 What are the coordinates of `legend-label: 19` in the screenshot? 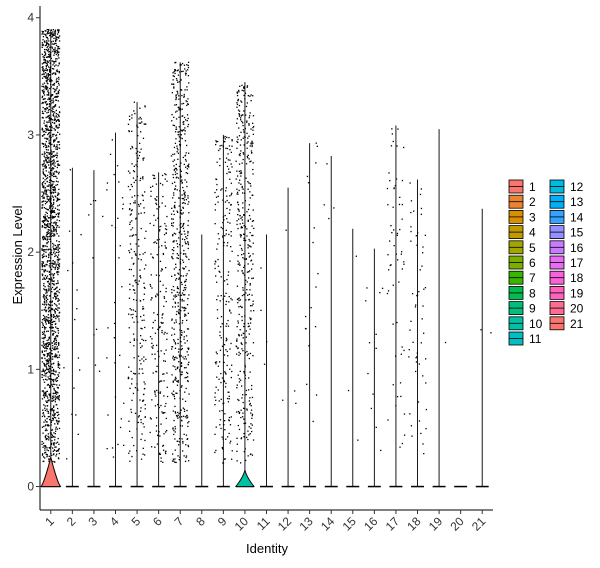 It's located at (577, 293).